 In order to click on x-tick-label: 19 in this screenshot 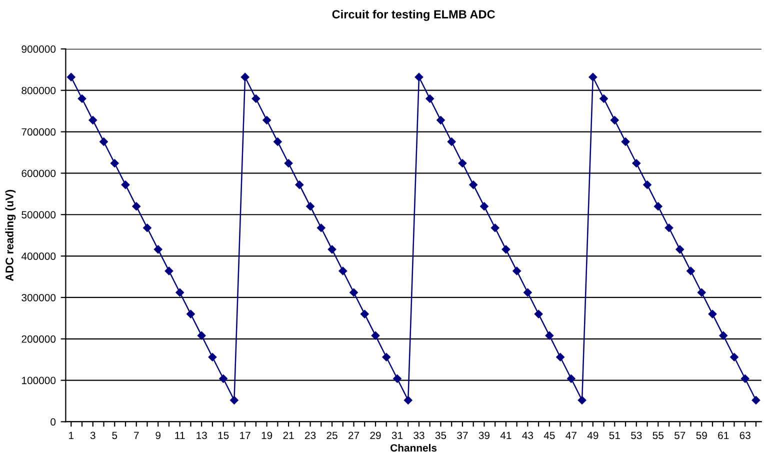, I will do `click(267, 436)`.